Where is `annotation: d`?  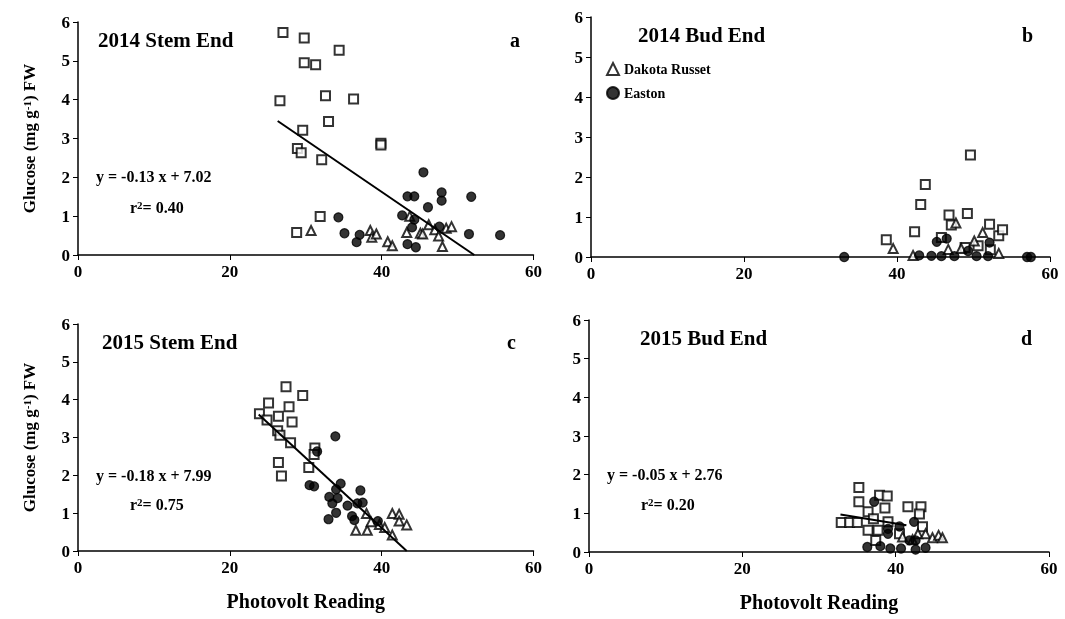
annotation: d is located at coordinates (1027, 338).